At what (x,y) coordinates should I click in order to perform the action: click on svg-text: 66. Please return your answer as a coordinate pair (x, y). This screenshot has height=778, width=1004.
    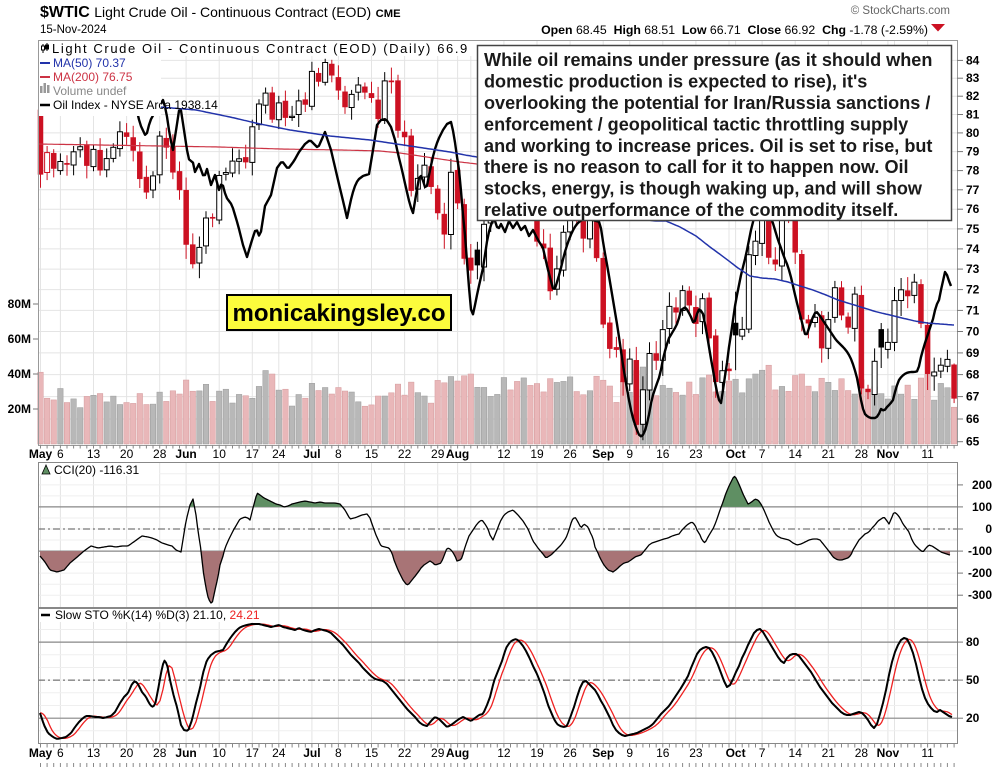
    Looking at the image, I should click on (973, 419).